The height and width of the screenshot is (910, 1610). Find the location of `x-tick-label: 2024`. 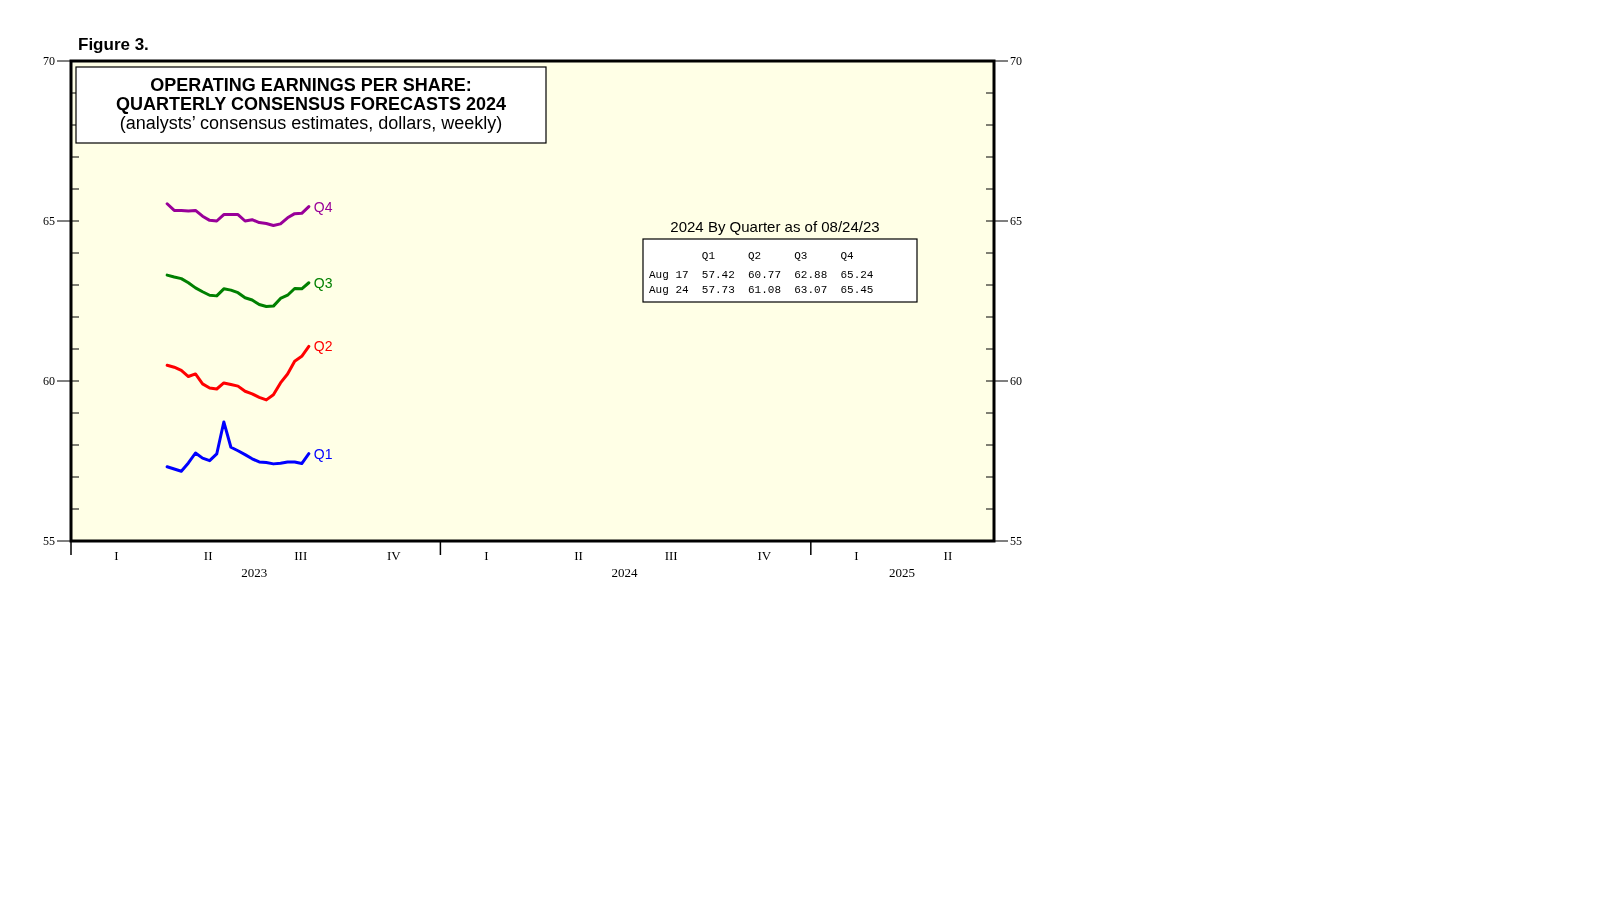

x-tick-label: 2024 is located at coordinates (625, 572).